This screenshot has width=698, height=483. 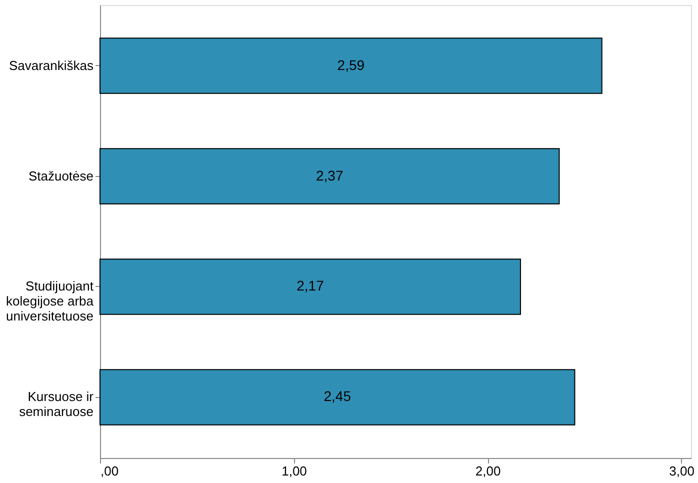 What do you see at coordinates (56, 404) in the screenshot?
I see `y-tick-label: Kursuose ir seminaruose` at bounding box center [56, 404].